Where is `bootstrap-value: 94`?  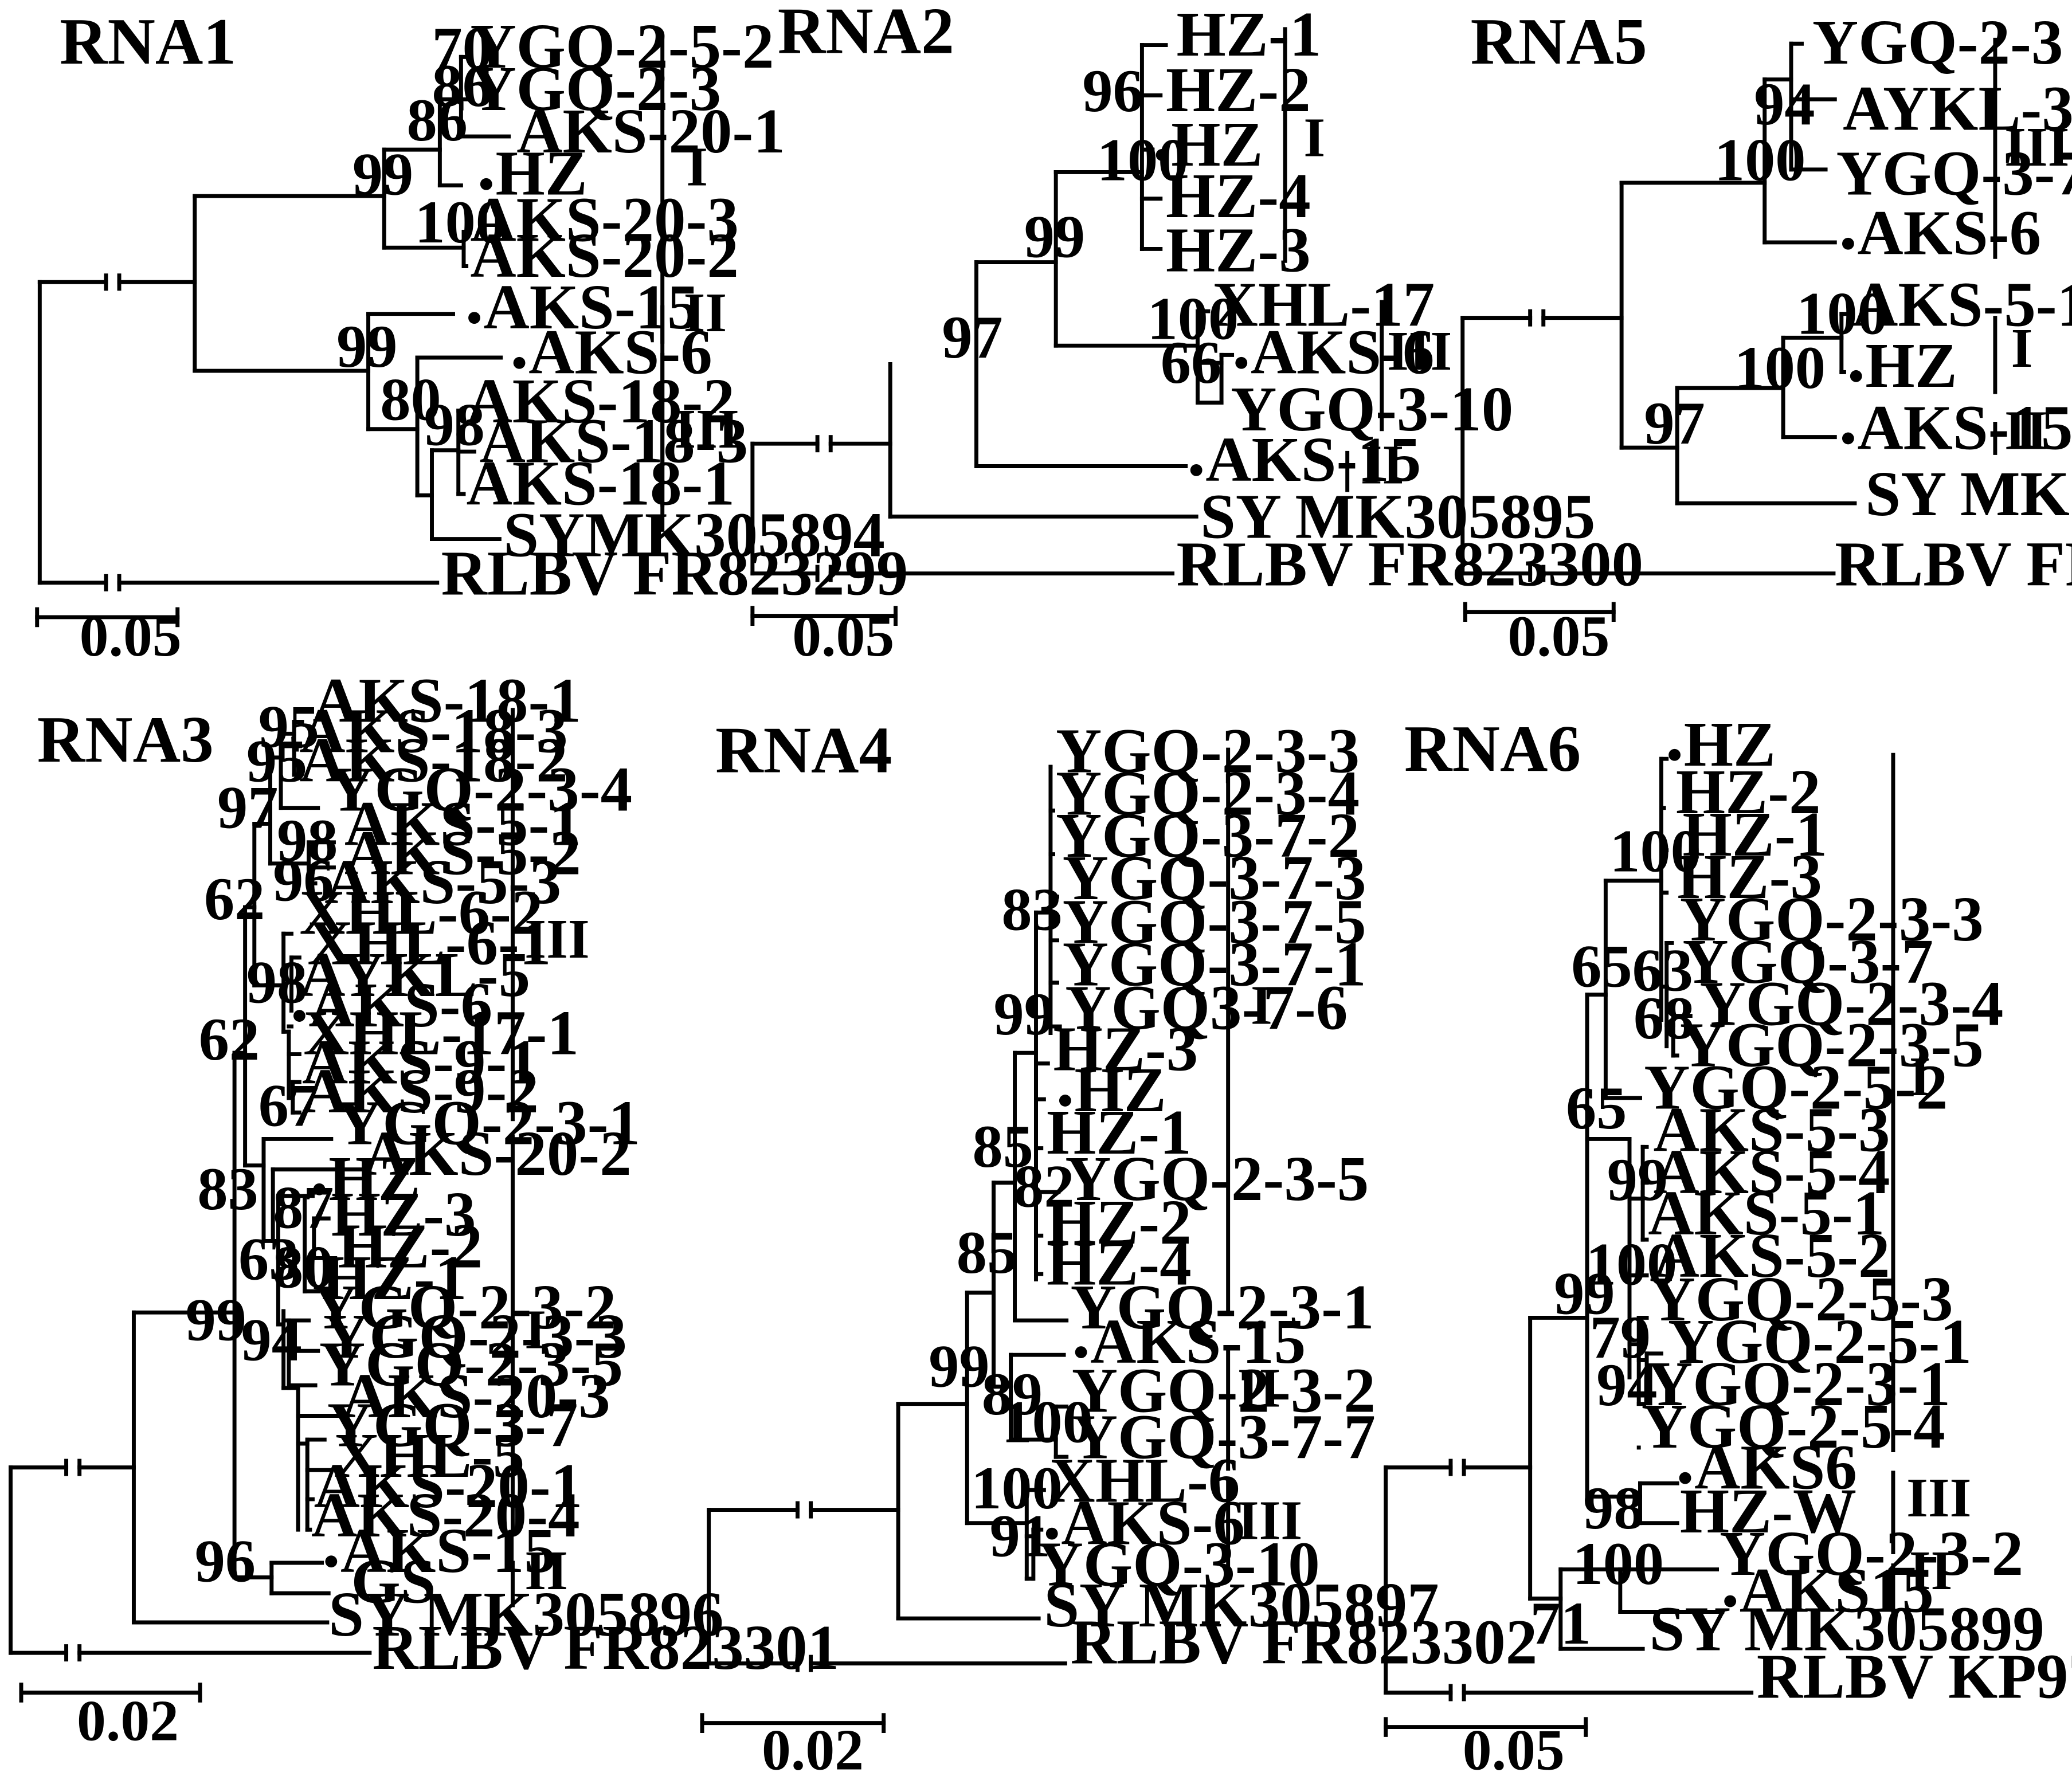 bootstrap-value: 94 is located at coordinates (271, 1339).